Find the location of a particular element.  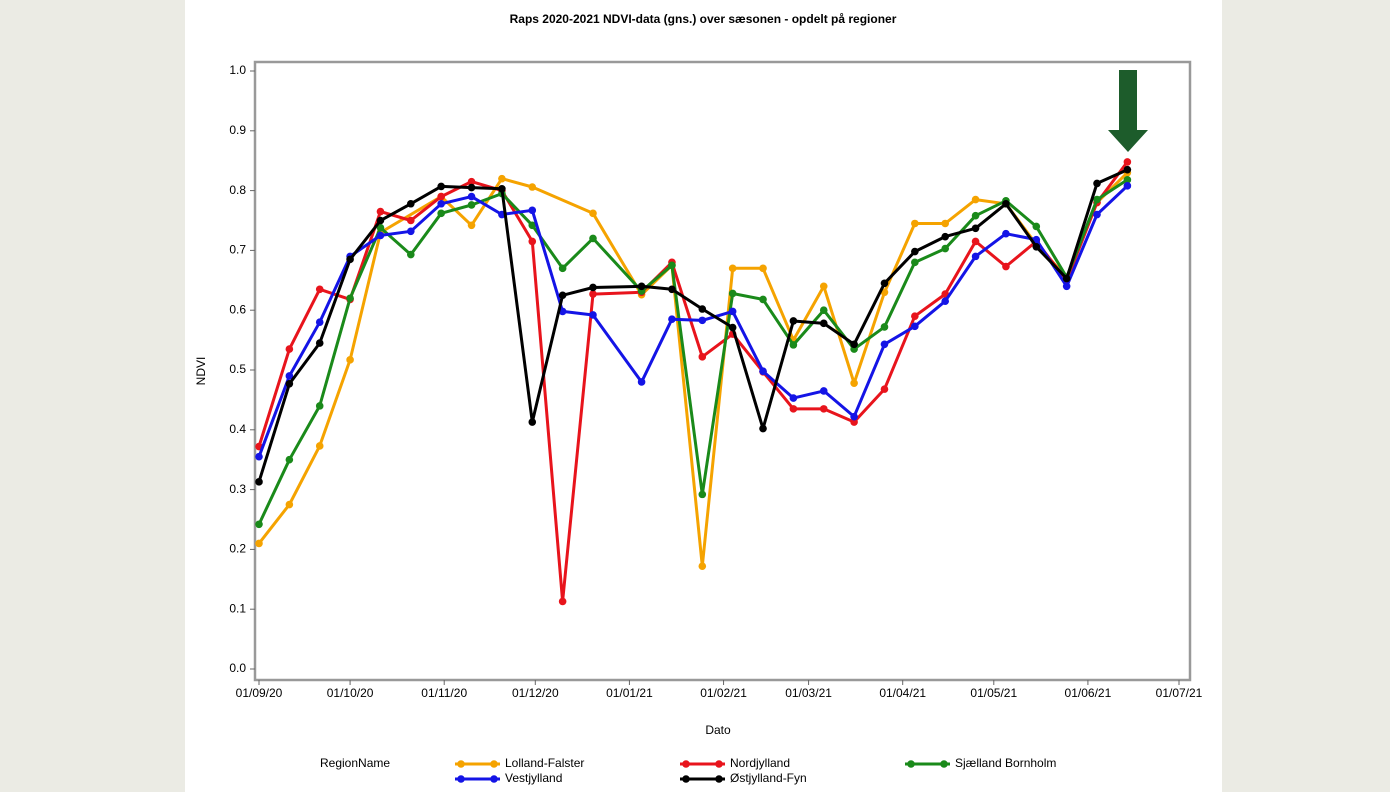

x-tick-label: 01/01/21 is located at coordinates (629, 693).